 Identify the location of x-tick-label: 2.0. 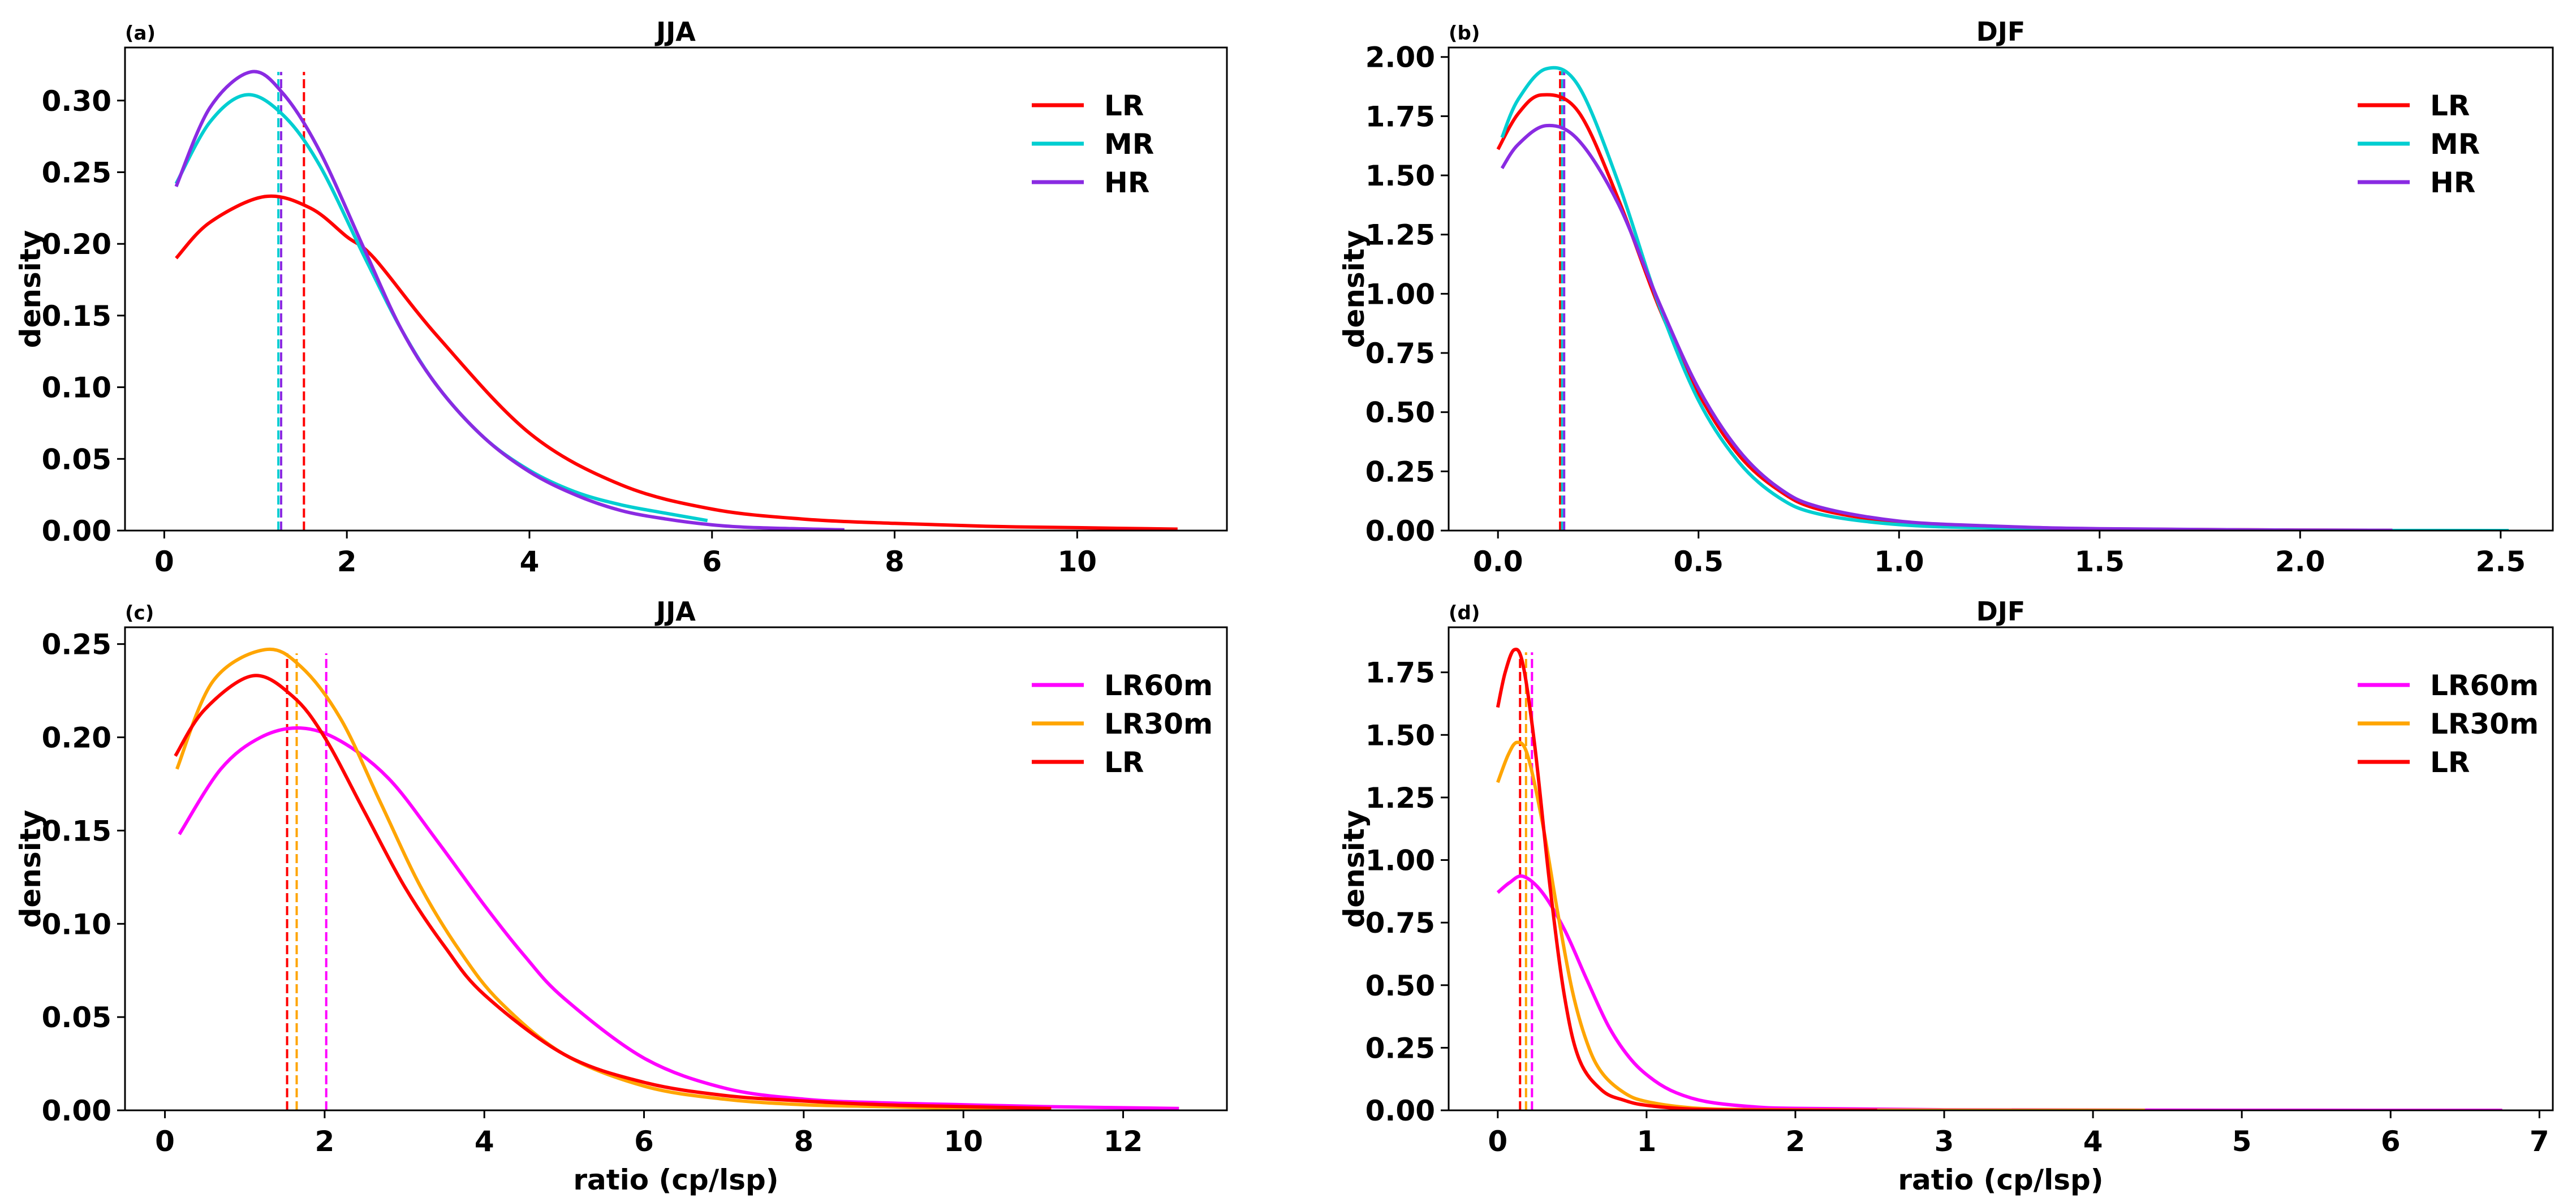
(2300, 561).